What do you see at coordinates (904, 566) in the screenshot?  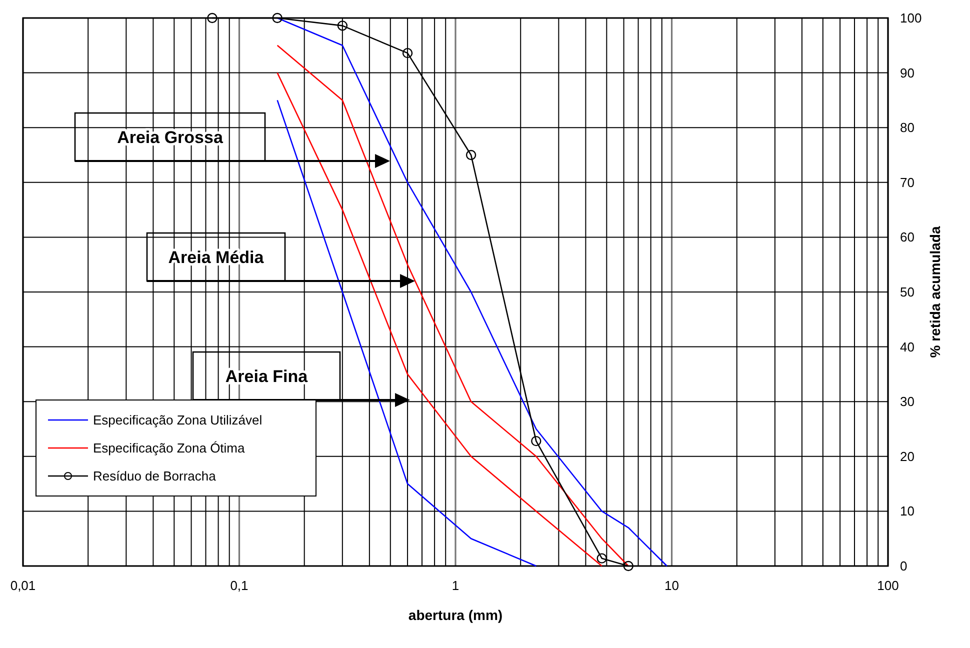 I see `y-tick-label: 0` at bounding box center [904, 566].